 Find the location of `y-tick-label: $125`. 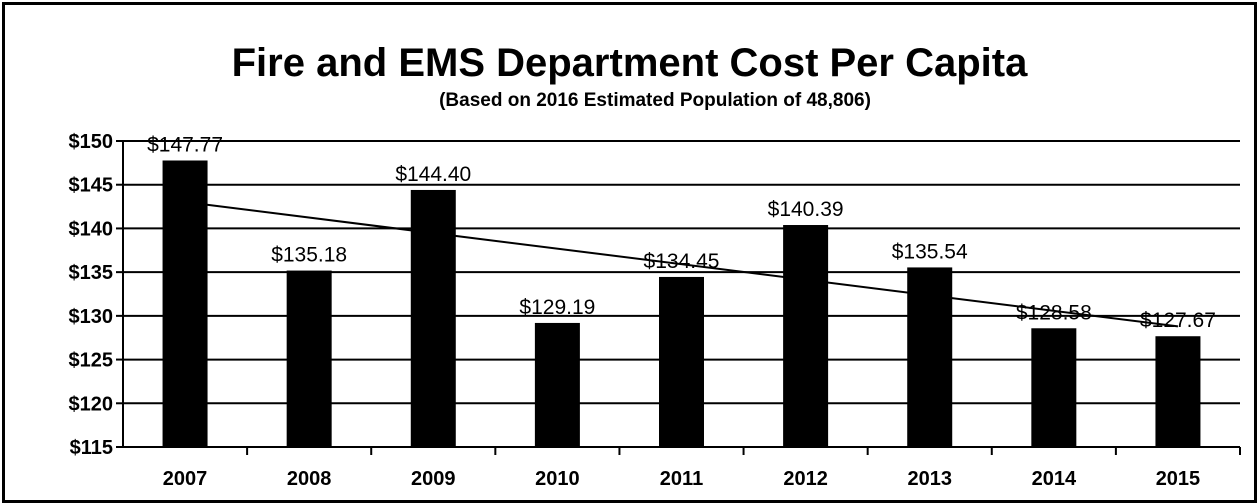

y-tick-label: $125 is located at coordinates (91, 361).